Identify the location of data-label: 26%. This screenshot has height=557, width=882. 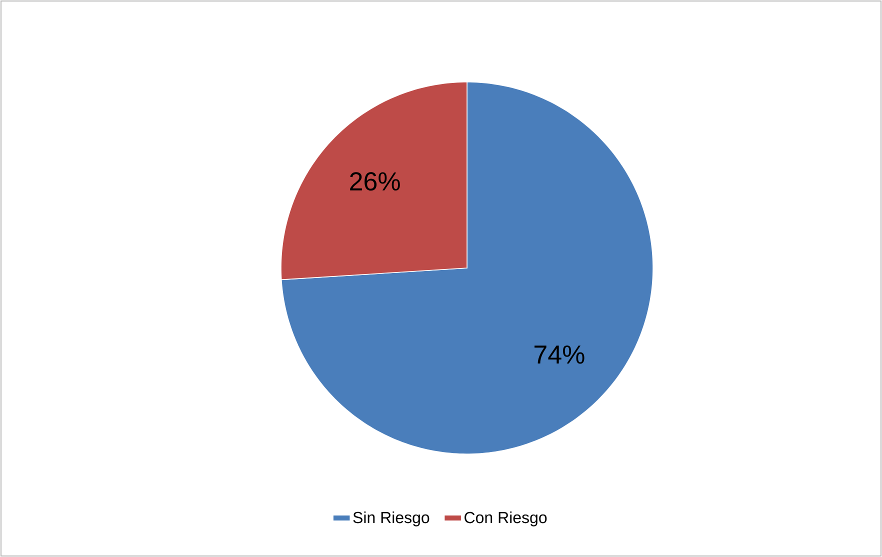
(375, 181).